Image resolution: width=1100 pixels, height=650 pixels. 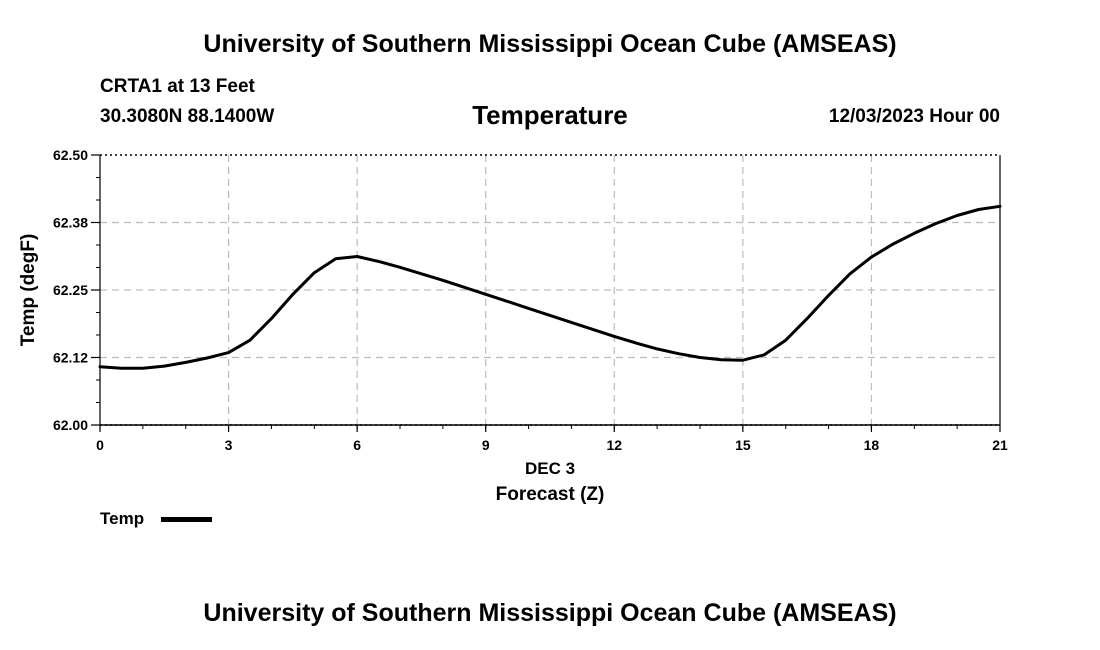 What do you see at coordinates (550, 494) in the screenshot?
I see `x-axis-label: Forecast (Z)` at bounding box center [550, 494].